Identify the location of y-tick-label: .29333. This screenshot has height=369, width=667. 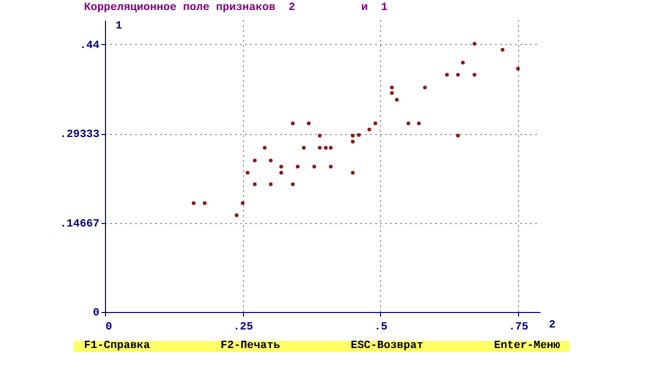
(80, 135).